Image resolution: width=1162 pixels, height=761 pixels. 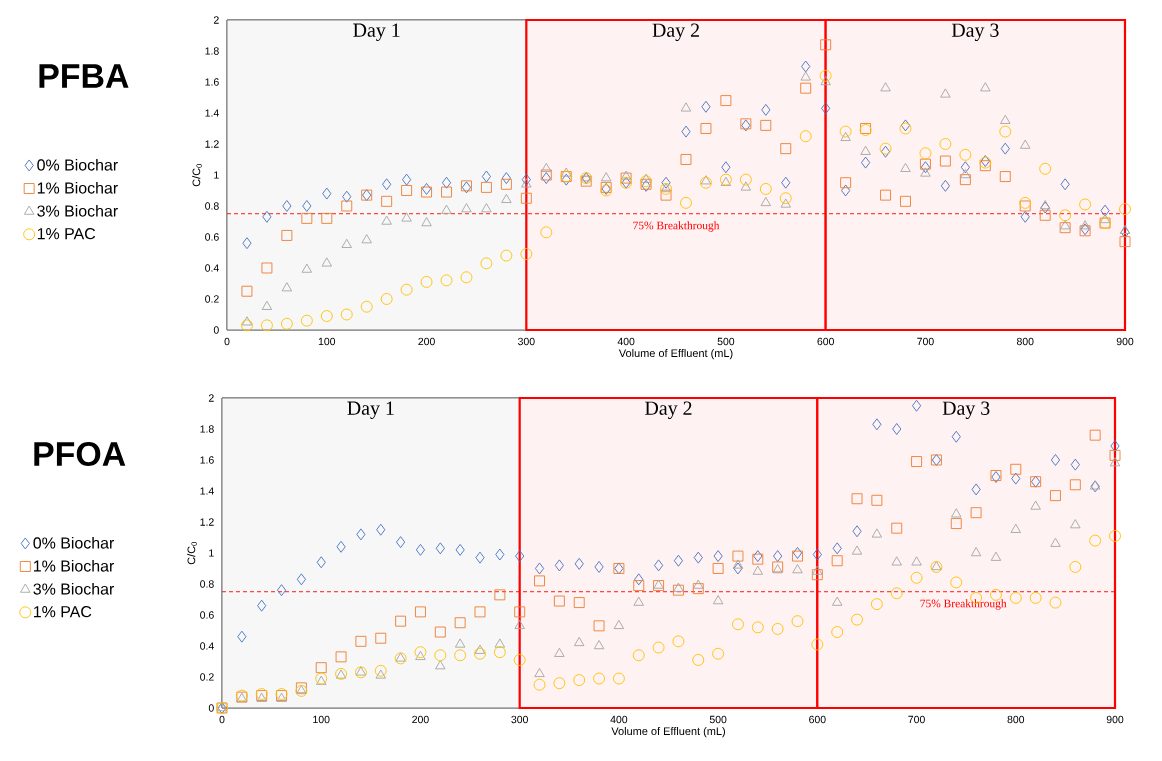 I want to click on x-tick-label: 300, so click(x=526, y=341).